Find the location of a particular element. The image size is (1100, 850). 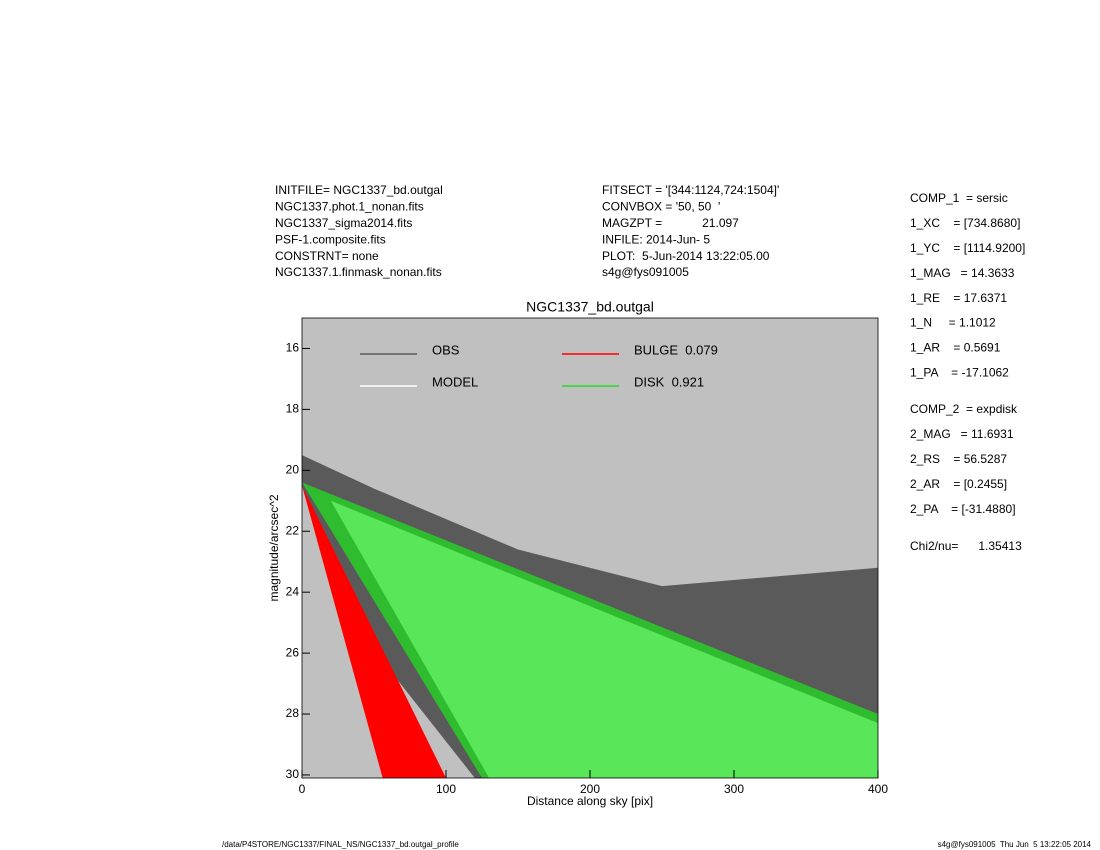

param-line: 2_MAG = 11.6931 is located at coordinates (962, 434).